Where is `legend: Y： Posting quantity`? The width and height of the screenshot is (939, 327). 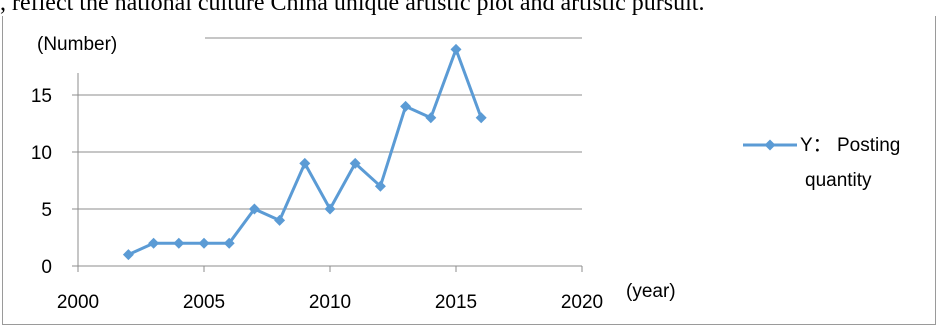
legend: Y： Posting quantity is located at coordinates (821, 163).